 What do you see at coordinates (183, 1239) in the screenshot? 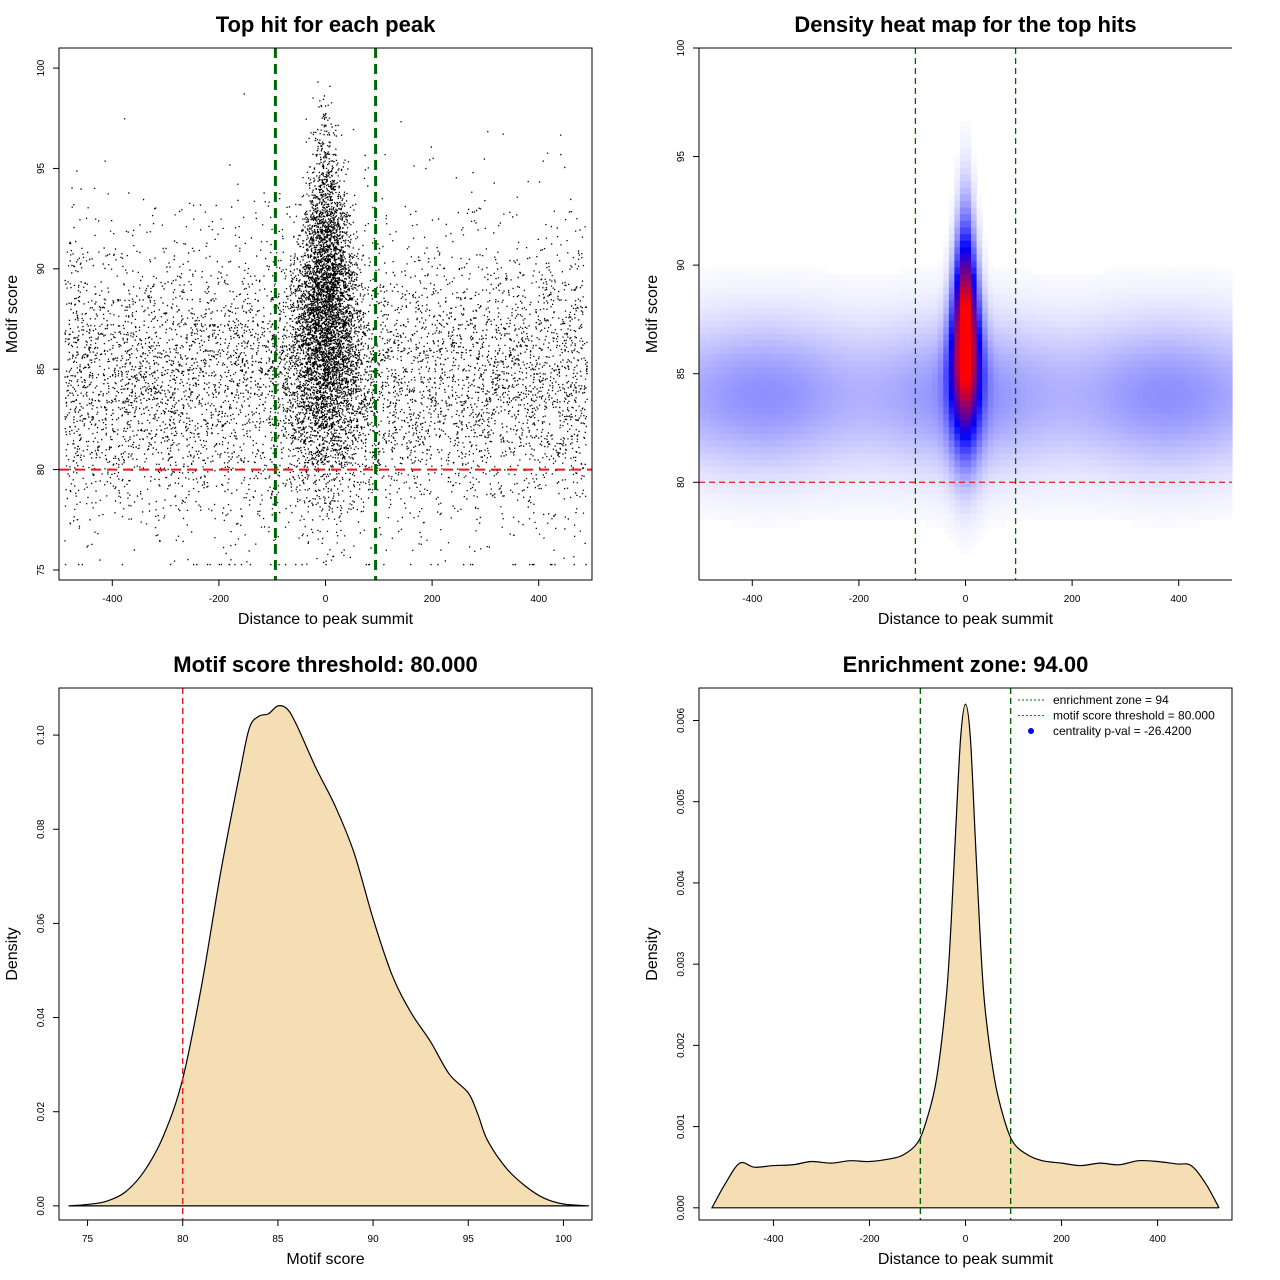
I see `x-tick-label: 80` at bounding box center [183, 1239].